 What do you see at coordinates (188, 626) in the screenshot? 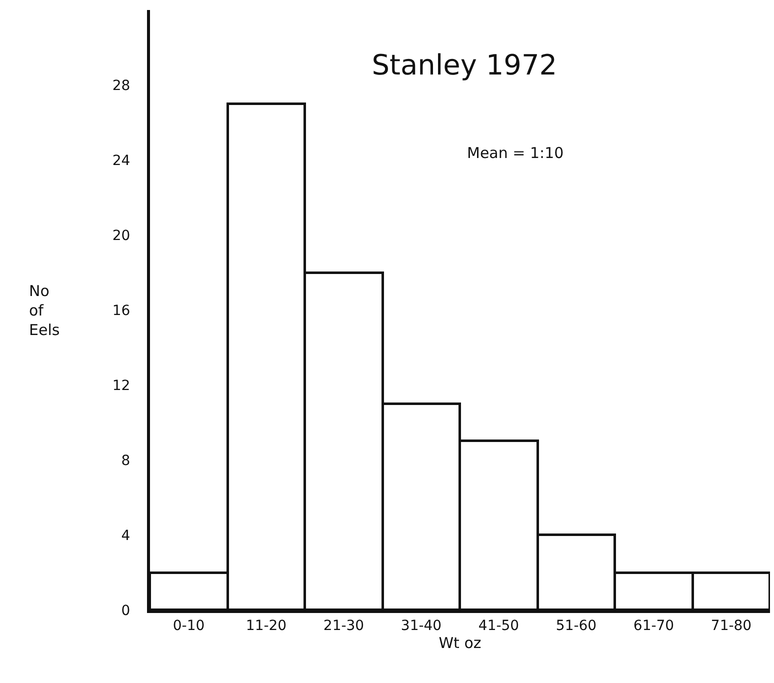
I see `x-tick-label: 0-10` at bounding box center [188, 626].